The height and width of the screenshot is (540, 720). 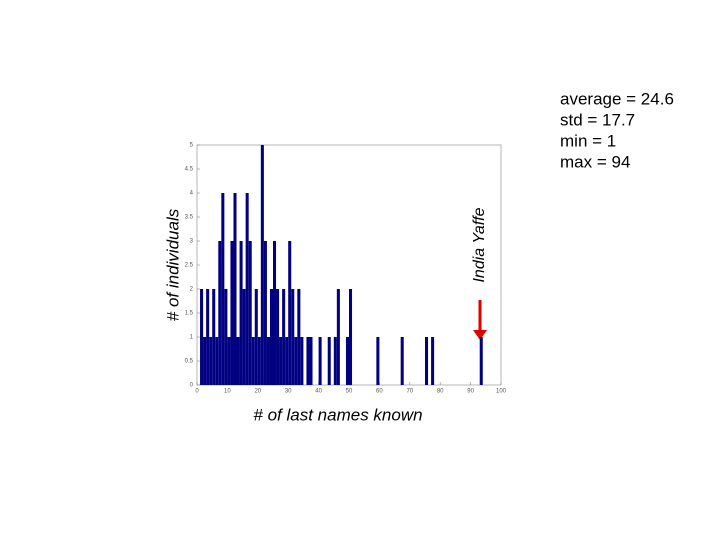 What do you see at coordinates (617, 98) in the screenshot?
I see `annotation: average = 24.6` at bounding box center [617, 98].